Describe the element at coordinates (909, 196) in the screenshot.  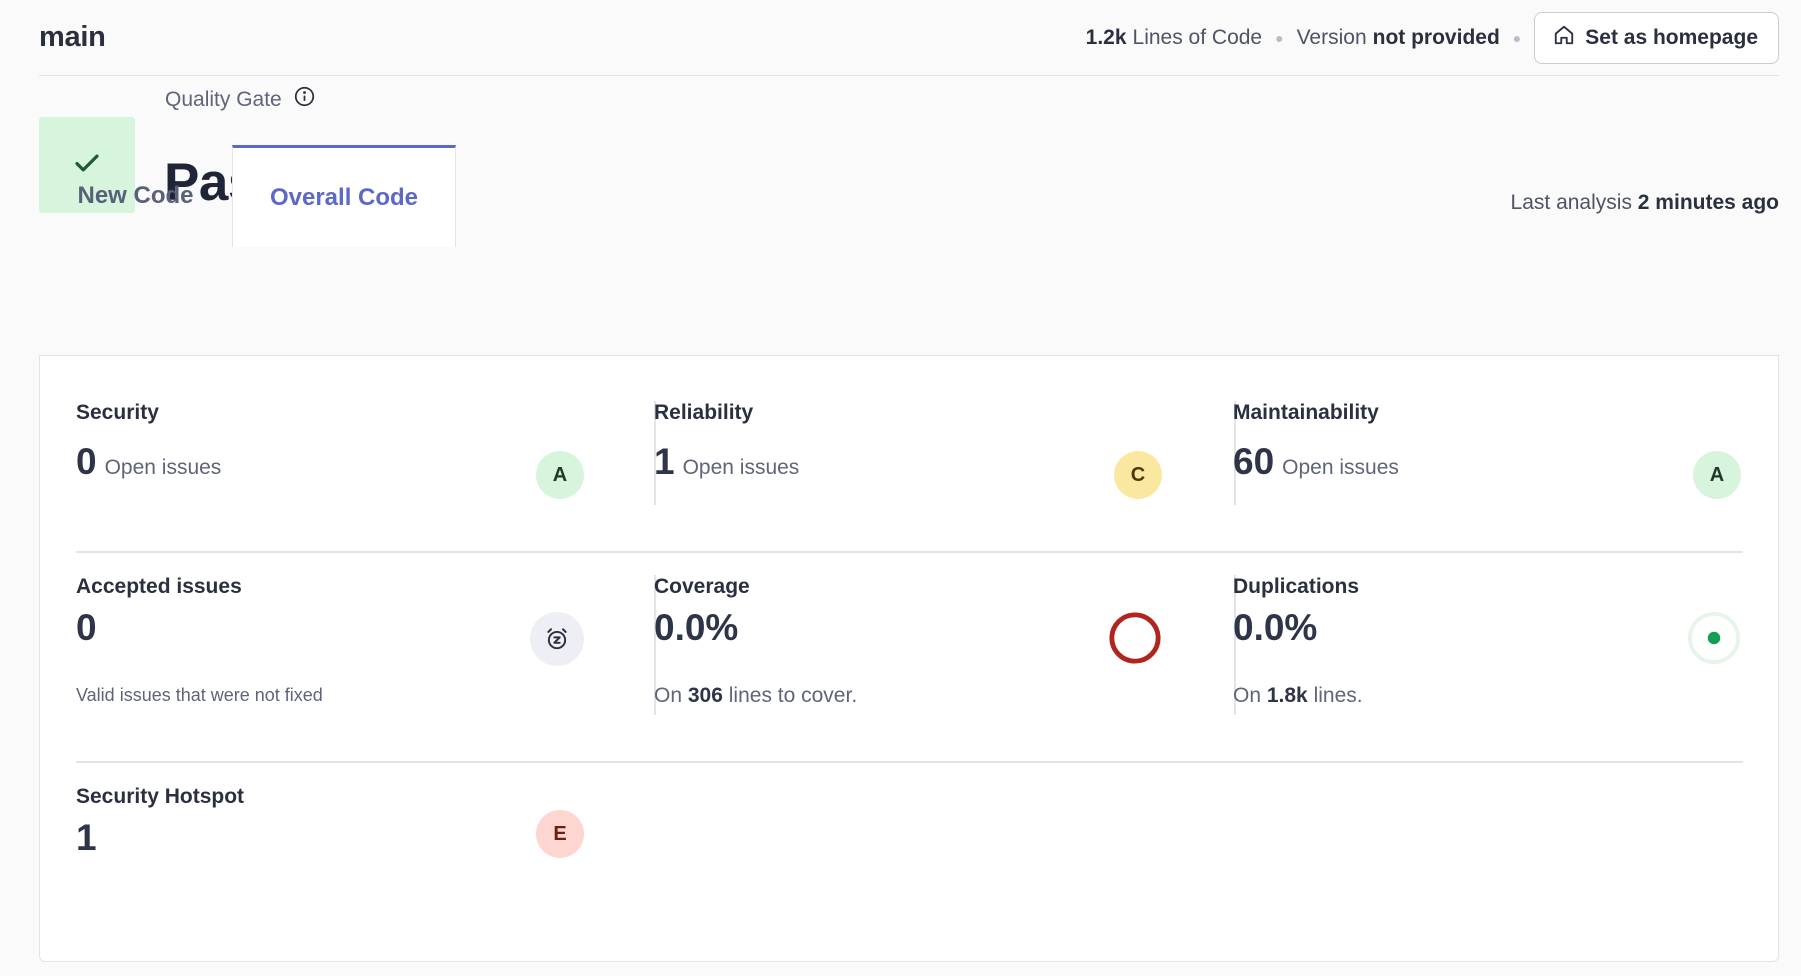
I see `code-tabs: New Code Overall Code` at that location.